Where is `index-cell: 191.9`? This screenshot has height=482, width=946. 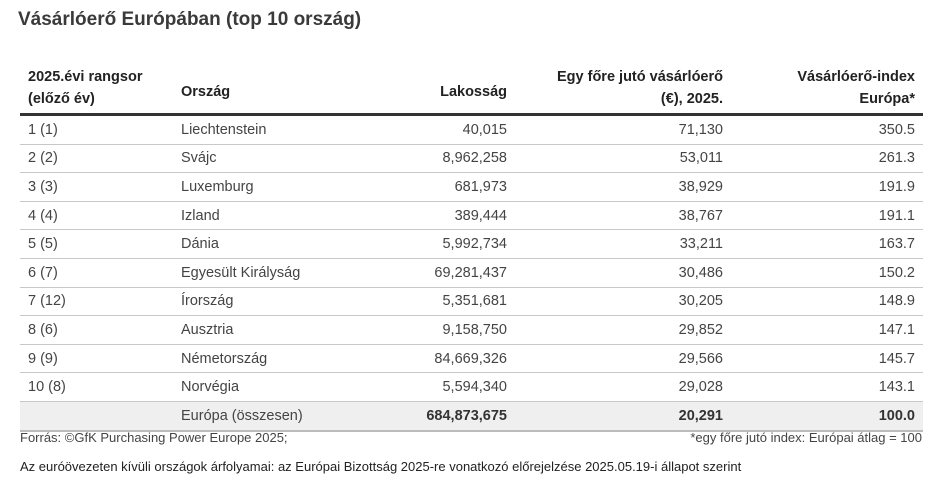
index-cell: 191.9 is located at coordinates (827, 187).